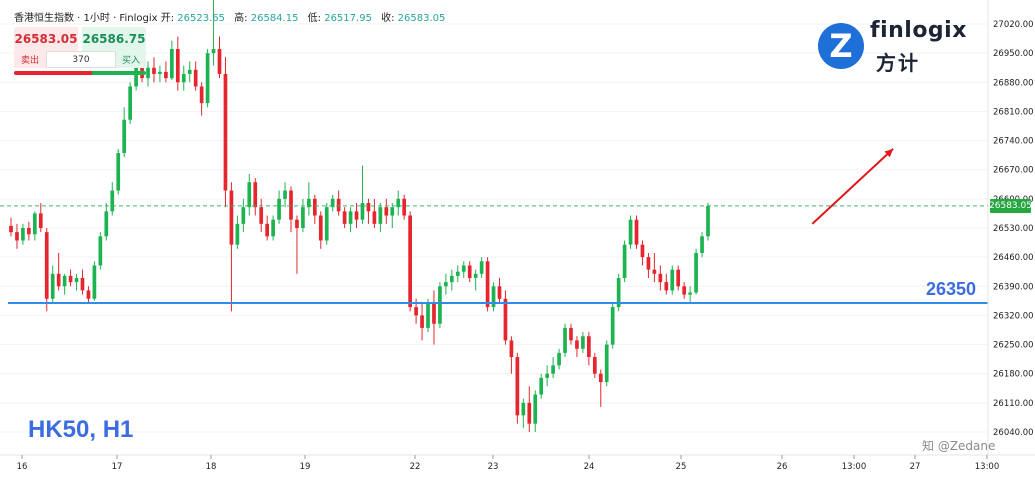 The height and width of the screenshot is (480, 1035). What do you see at coordinates (201, 18) in the screenshot?
I see `open-value: 26523.65` at bounding box center [201, 18].